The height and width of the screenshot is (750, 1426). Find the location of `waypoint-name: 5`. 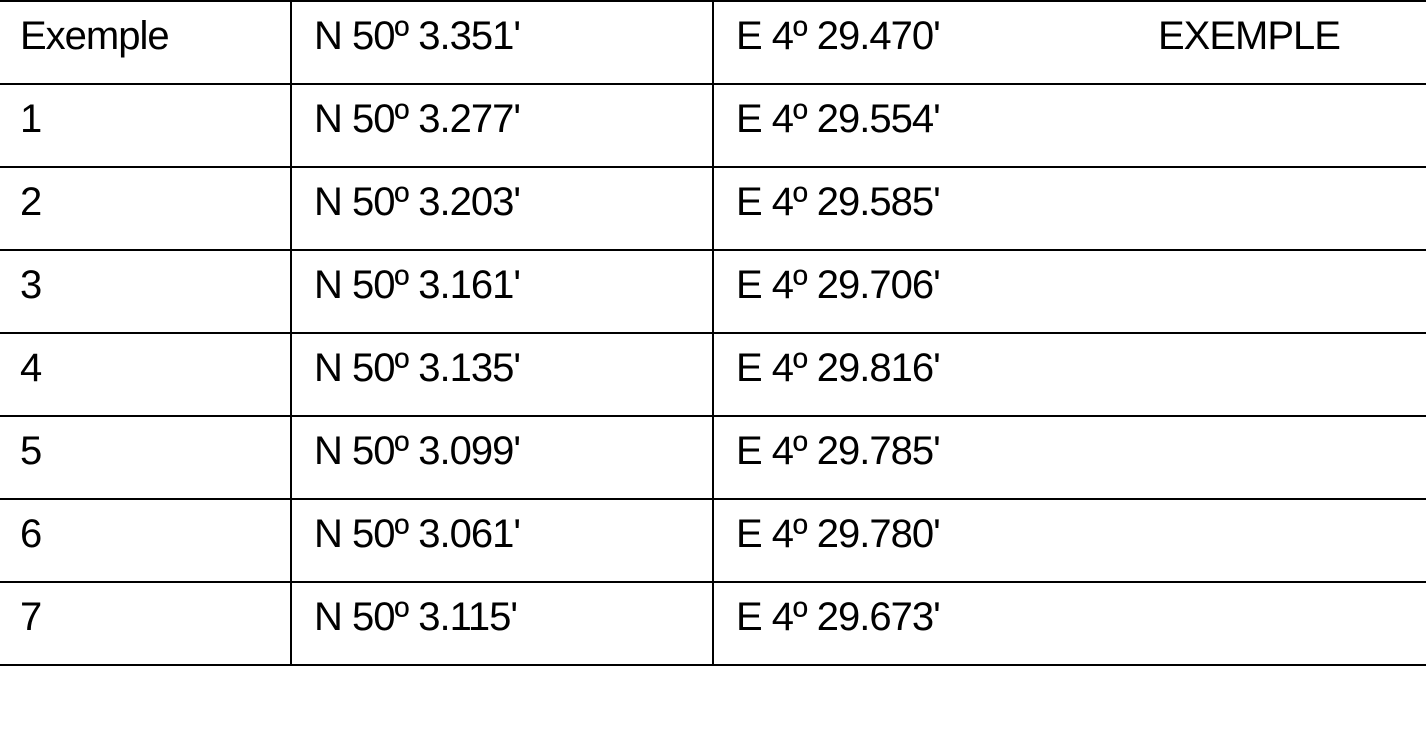

waypoint-name: 5 is located at coordinates (31, 451).